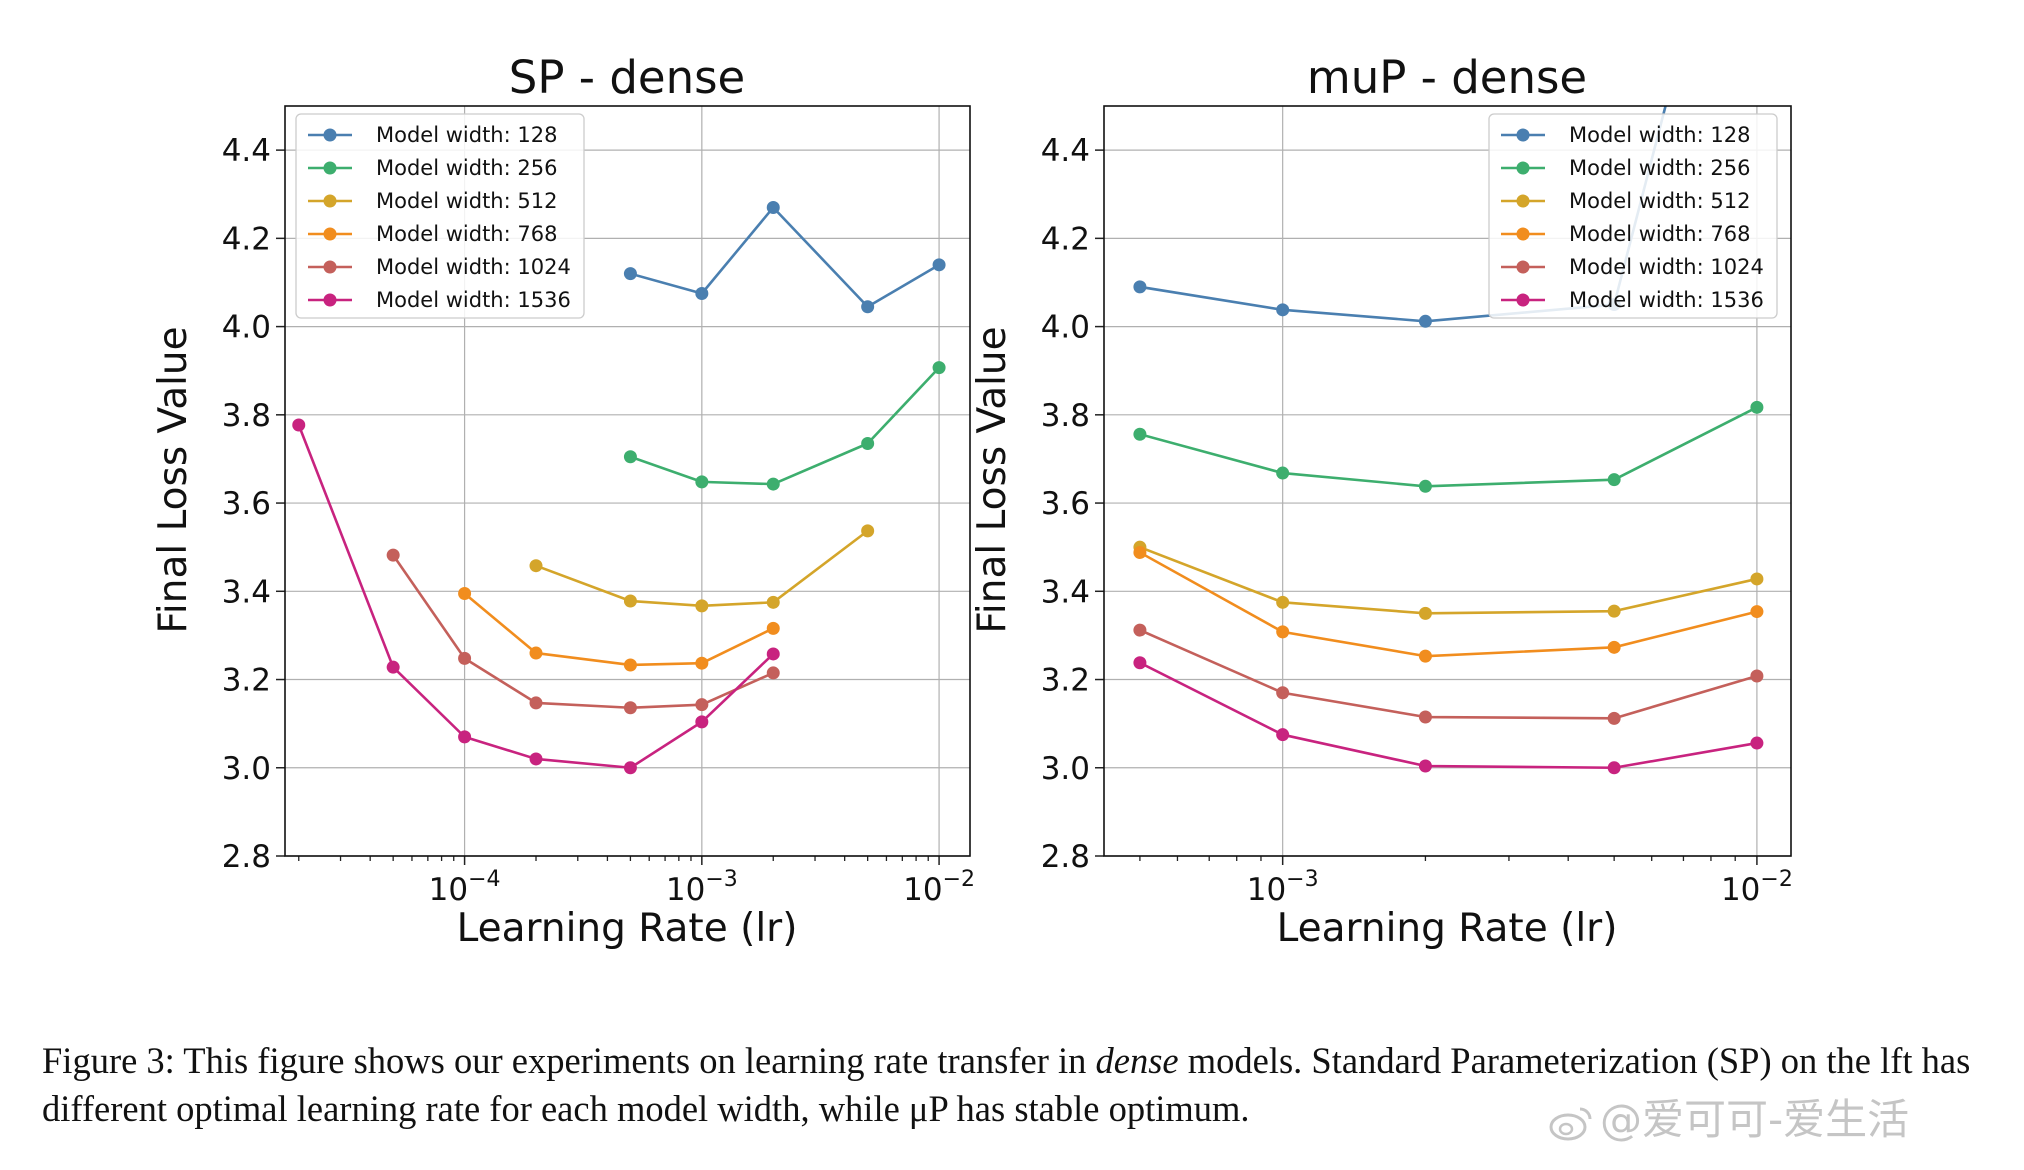 Image resolution: width=2024 pixels, height=1170 pixels. Describe the element at coordinates (1283, 887) in the screenshot. I see `x-tick-label: 10⁻³` at that location.